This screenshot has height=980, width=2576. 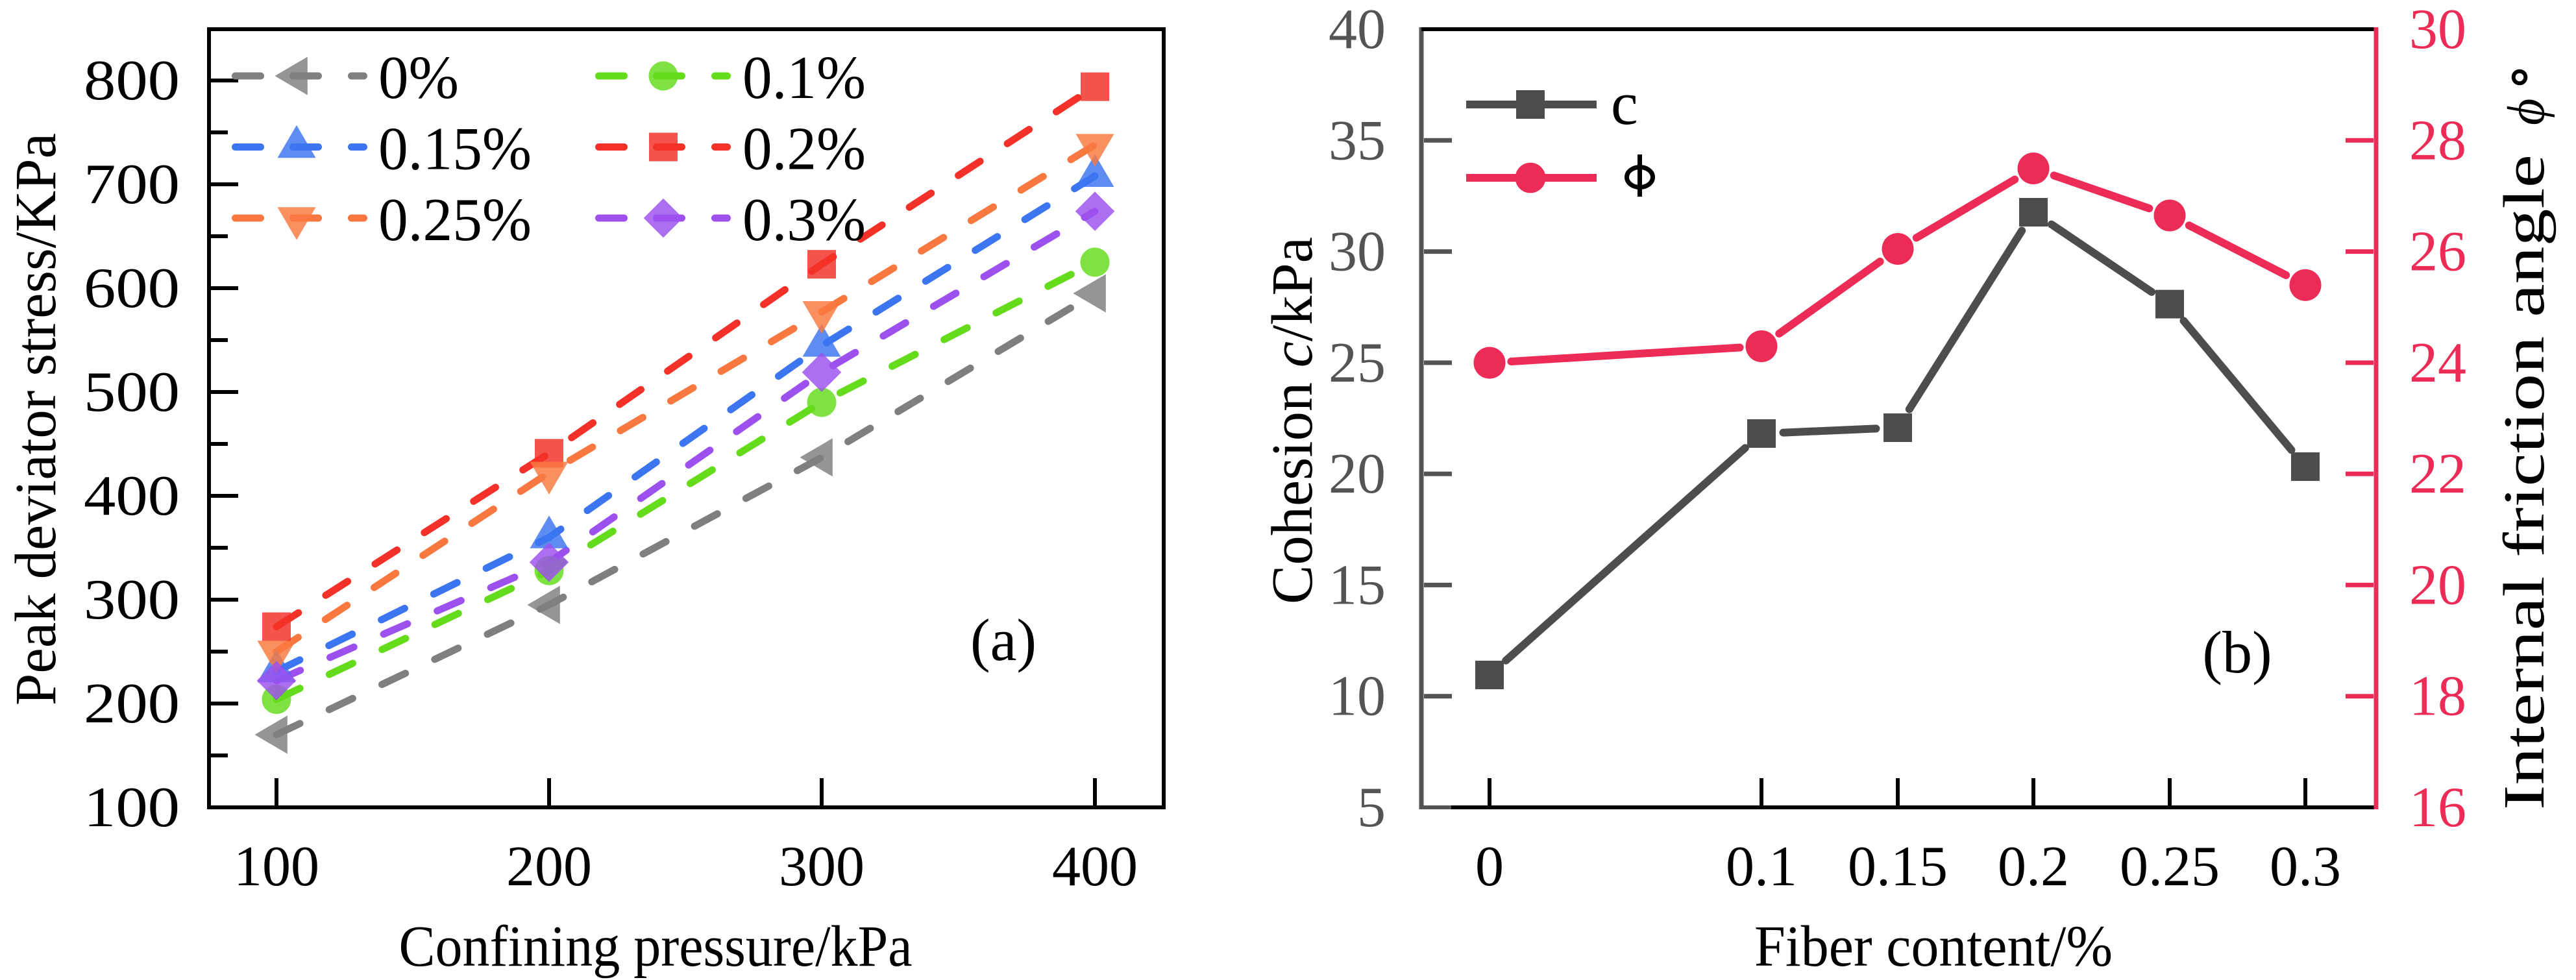 What do you see at coordinates (2437, 807) in the screenshot?
I see `svg-text: 16` at bounding box center [2437, 807].